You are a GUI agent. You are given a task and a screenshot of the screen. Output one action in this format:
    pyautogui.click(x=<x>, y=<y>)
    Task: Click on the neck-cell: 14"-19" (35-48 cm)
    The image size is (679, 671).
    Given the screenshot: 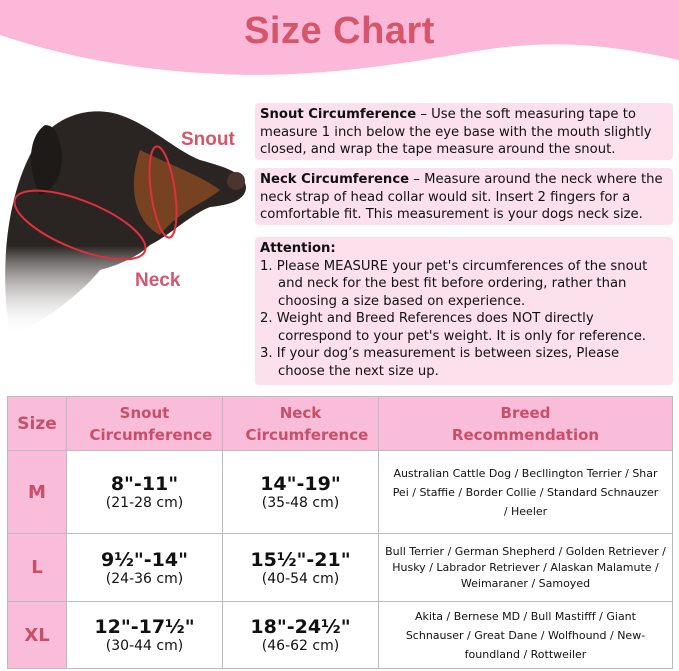 What is the action you would take?
    pyautogui.click(x=300, y=492)
    